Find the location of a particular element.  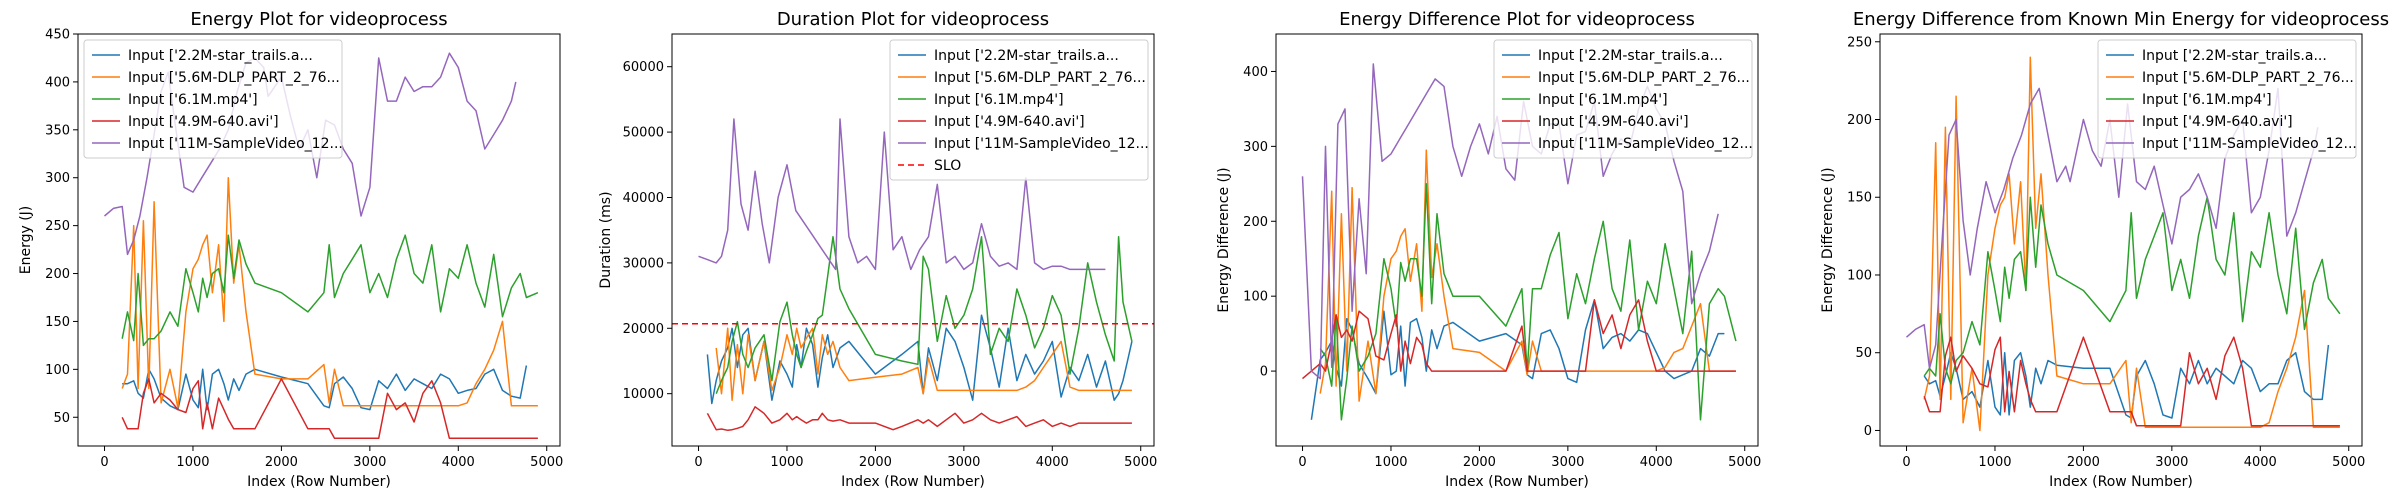

y-tick-label: 400 is located at coordinates (1255, 72).